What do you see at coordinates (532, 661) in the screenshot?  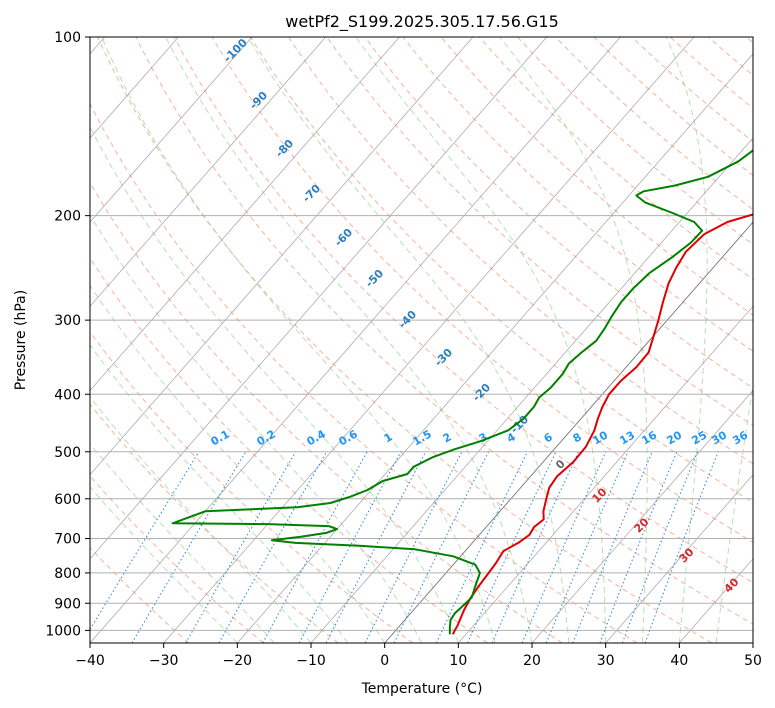 I see `x-tick-label: 20` at bounding box center [532, 661].